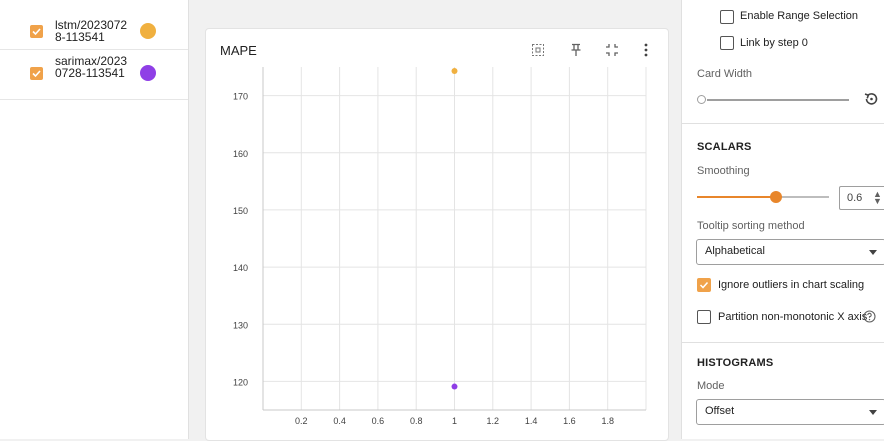 The width and height of the screenshot is (884, 441). I want to click on x-tick-label: 0.2, so click(301, 421).